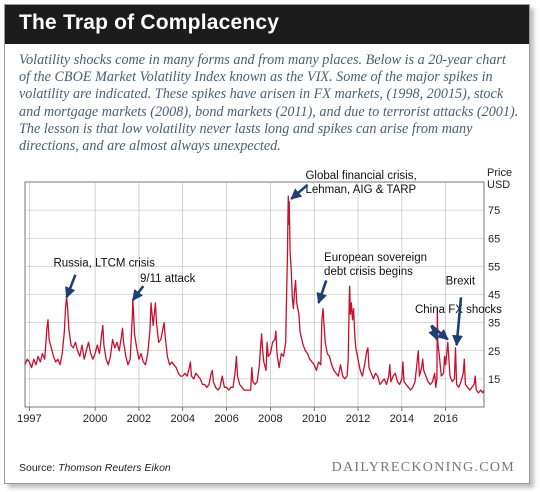  I want to click on x-tick-label: 2014, so click(402, 419).